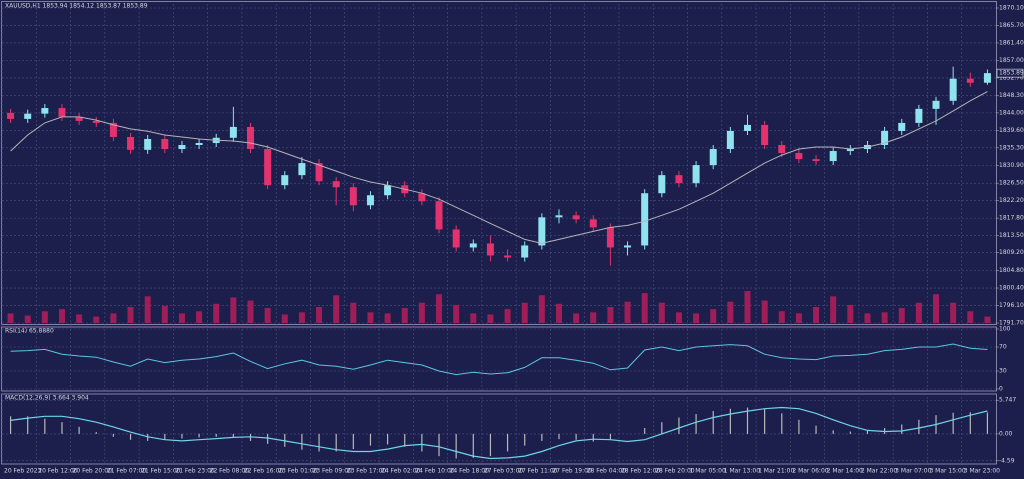  I want to click on x-tick-label: 1 Mar 05:00, so click(708, 471).